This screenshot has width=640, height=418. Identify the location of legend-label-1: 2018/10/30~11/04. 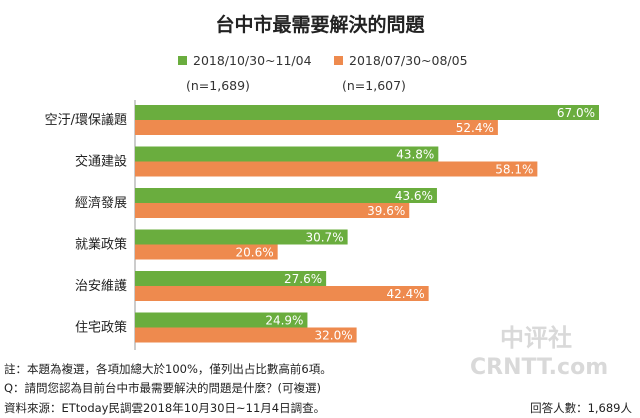
(252, 60).